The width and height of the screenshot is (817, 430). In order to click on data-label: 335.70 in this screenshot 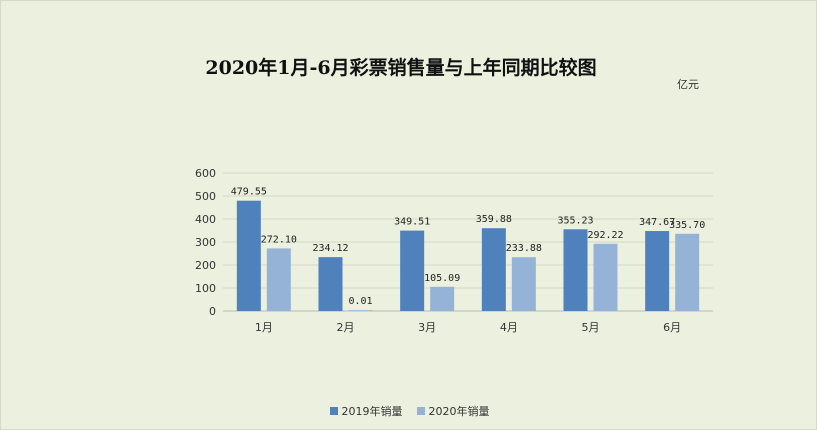, I will do `click(687, 225)`.